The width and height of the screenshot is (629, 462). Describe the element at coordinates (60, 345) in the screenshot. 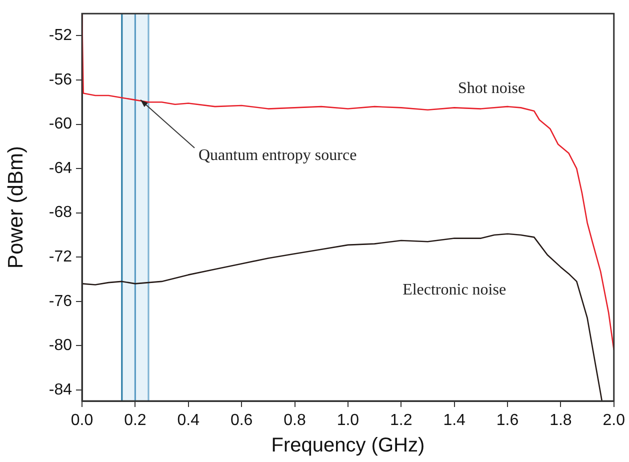

I see `y-tick-label: -80` at that location.